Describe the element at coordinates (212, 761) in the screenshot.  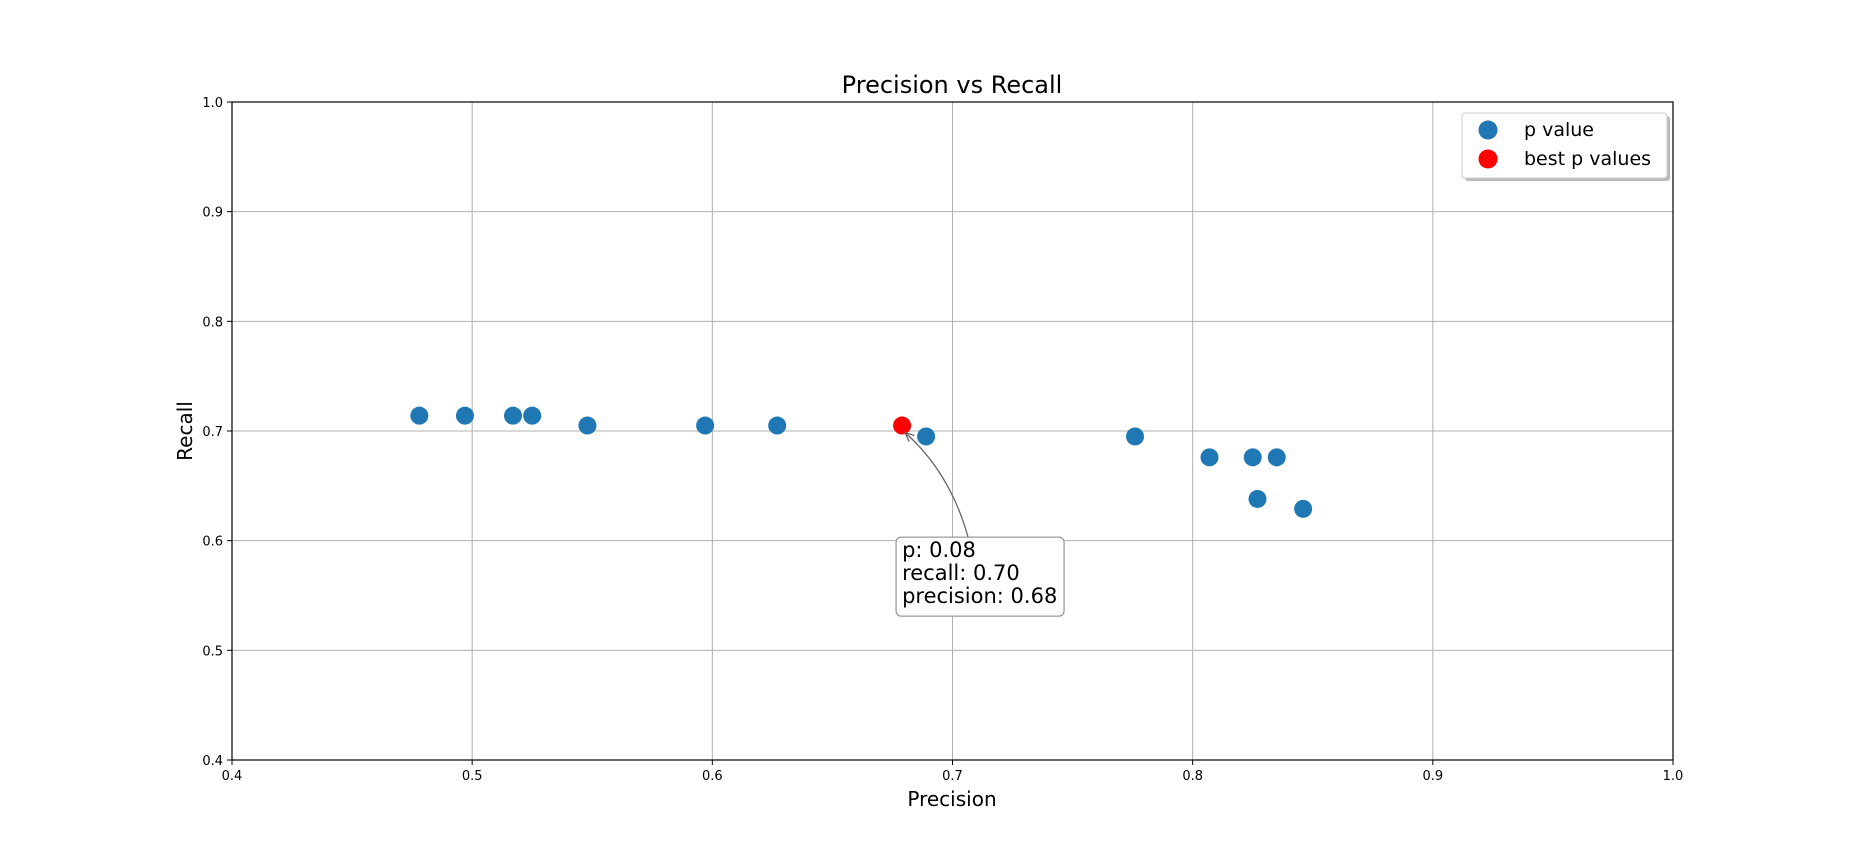
I see `y-tick-label: 0.4` at that location.